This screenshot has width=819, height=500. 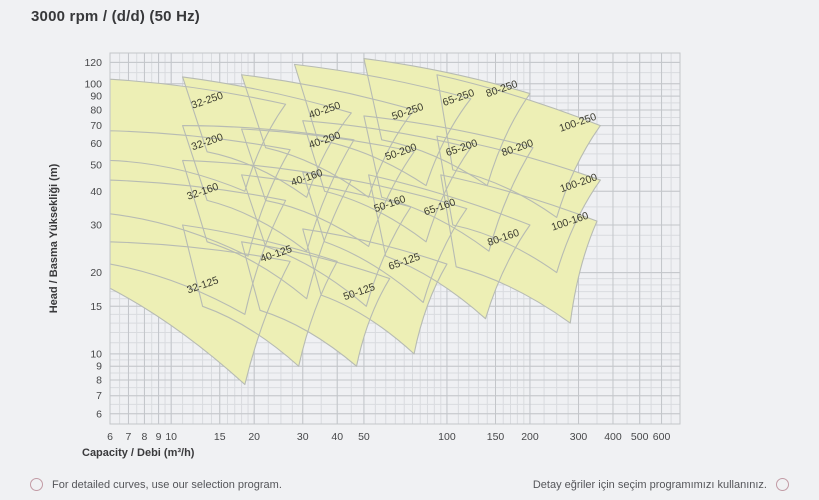 I want to click on svg-text: 150, so click(x=496, y=437).